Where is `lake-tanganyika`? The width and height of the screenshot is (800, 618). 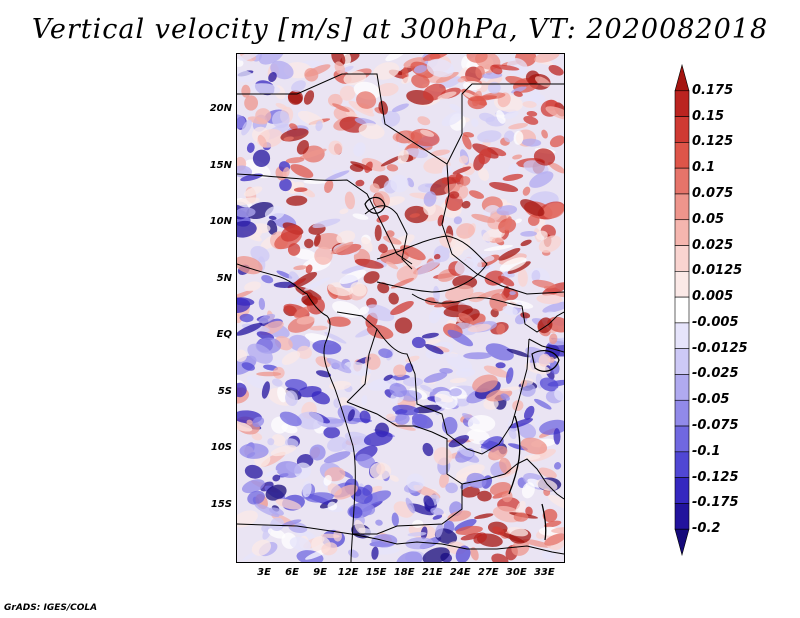 lake-tanganyika is located at coordinates (514, 455).